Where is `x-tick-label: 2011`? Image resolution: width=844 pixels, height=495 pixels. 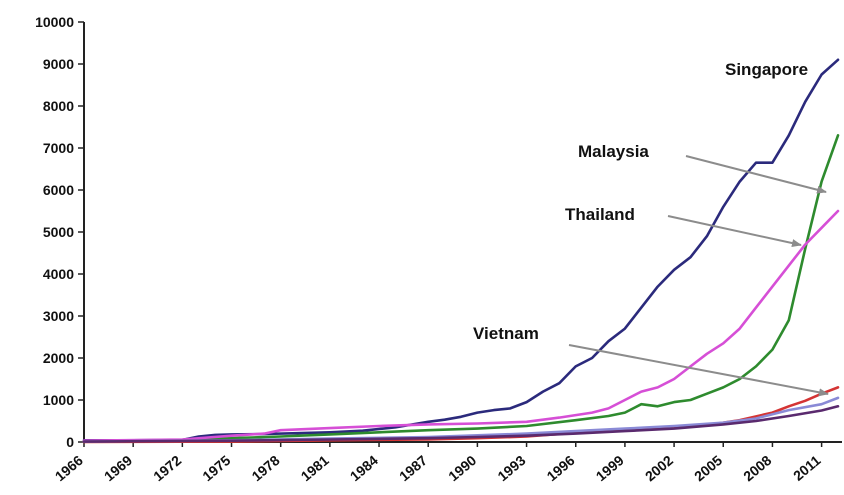 x-tick-label: 2011 is located at coordinates (807, 468).